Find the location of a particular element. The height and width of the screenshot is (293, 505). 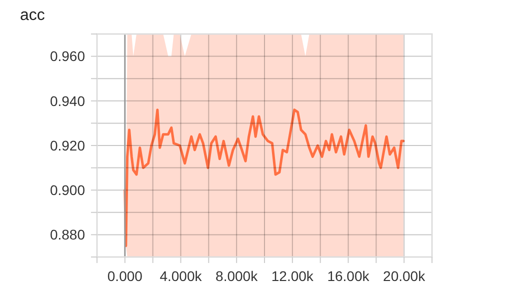

y-tick-label: 0.960 is located at coordinates (68, 56).